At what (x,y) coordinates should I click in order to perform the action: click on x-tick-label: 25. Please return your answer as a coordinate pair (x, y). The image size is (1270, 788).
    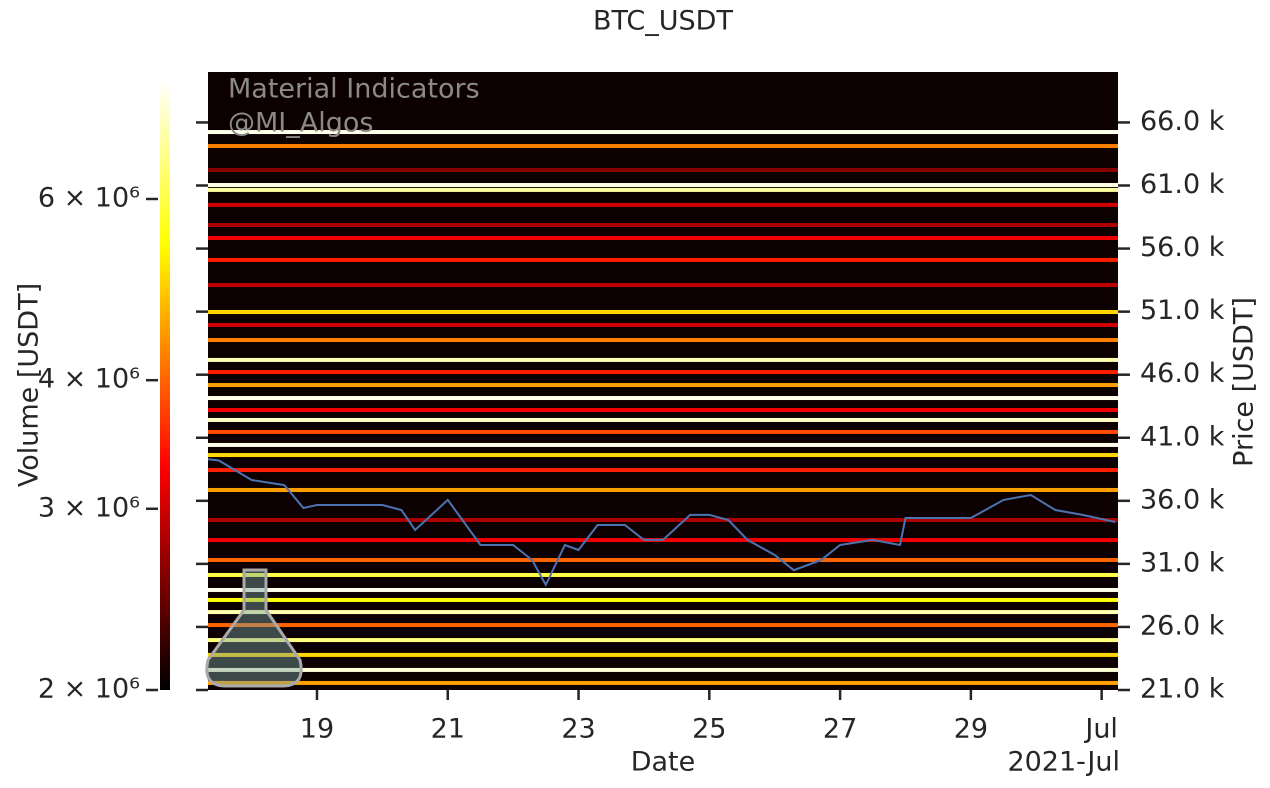
    Looking at the image, I should click on (709, 729).